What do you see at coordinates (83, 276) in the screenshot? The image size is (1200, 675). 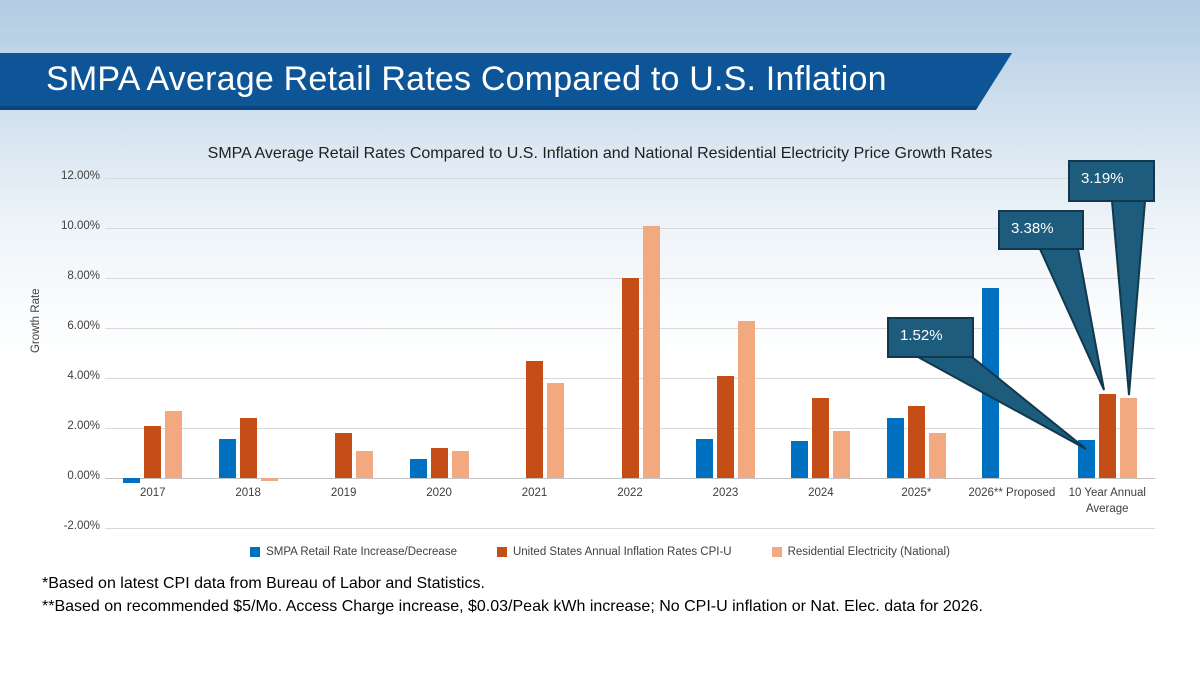 I see `y-tick-label: 8.00%` at bounding box center [83, 276].